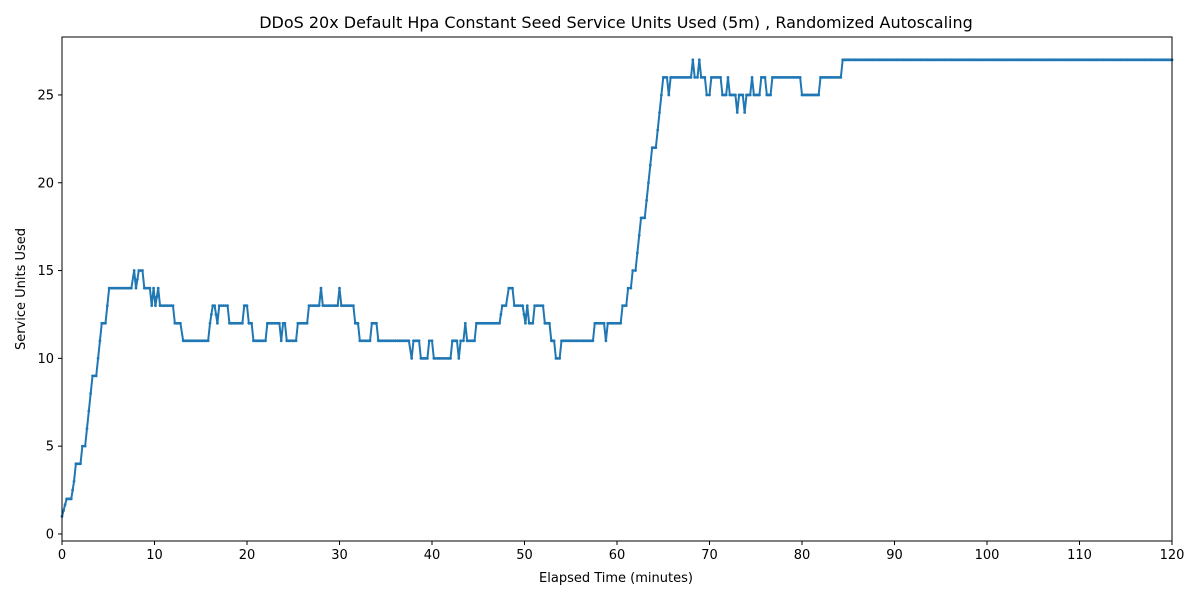 The width and height of the screenshot is (1200, 604). What do you see at coordinates (1172, 555) in the screenshot?
I see `x-tick-label: 120` at bounding box center [1172, 555].